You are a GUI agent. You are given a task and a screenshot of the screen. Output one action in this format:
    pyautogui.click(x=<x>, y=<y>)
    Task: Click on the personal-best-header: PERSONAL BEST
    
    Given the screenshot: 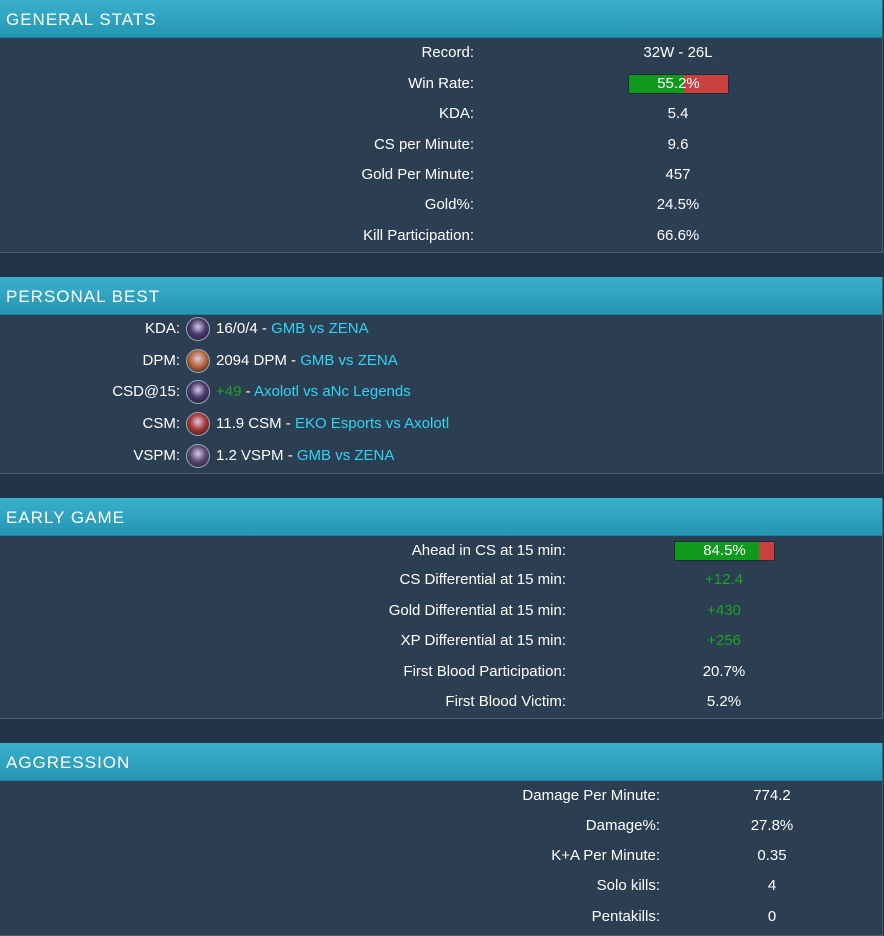 What is the action you would take?
    pyautogui.click(x=441, y=296)
    